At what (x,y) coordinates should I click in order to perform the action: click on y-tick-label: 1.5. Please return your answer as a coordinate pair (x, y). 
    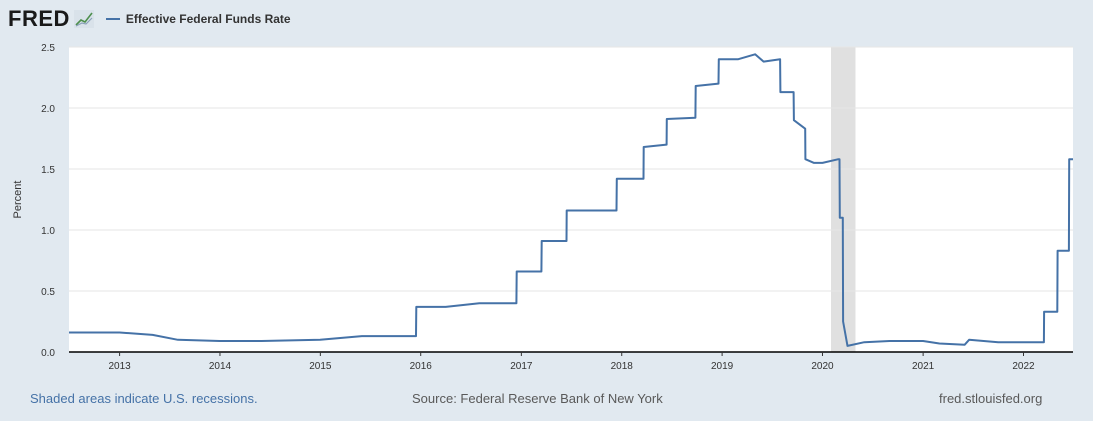
    Looking at the image, I should click on (48, 170).